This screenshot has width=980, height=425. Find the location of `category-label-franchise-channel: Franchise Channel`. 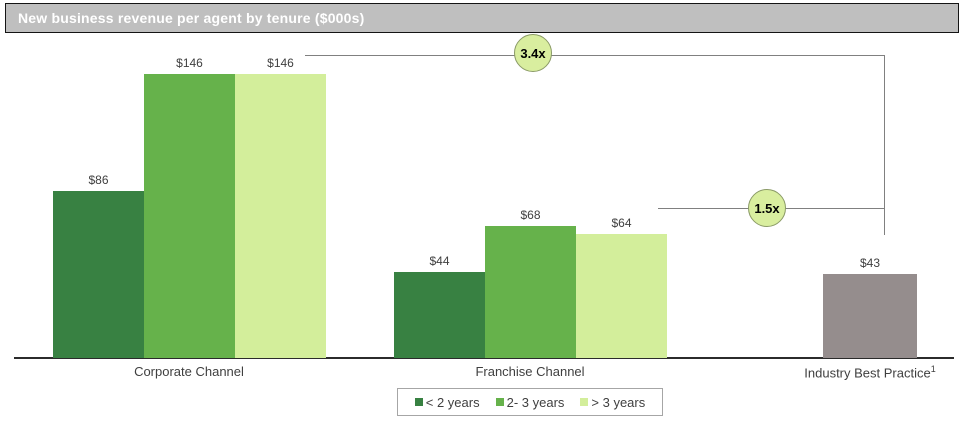

category-label-franchise-channel: Franchise Channel is located at coordinates (530, 371).